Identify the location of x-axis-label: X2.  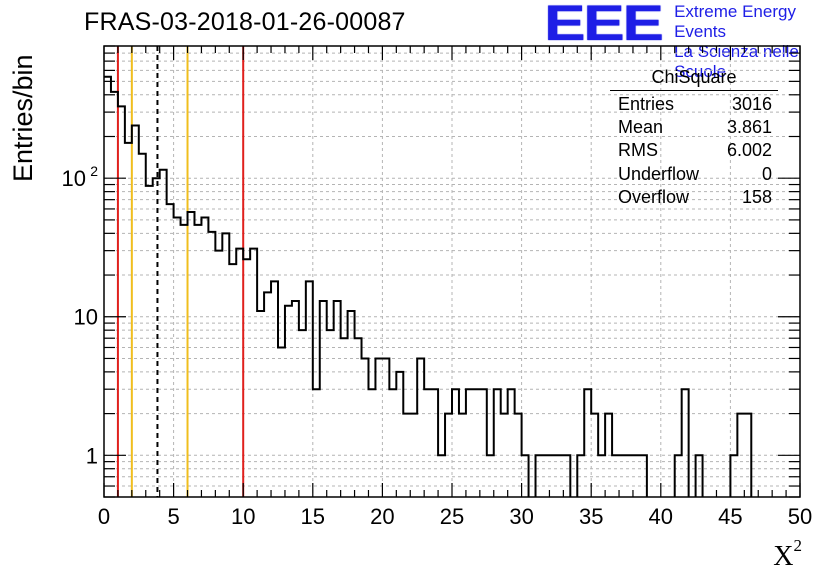
(787, 554).